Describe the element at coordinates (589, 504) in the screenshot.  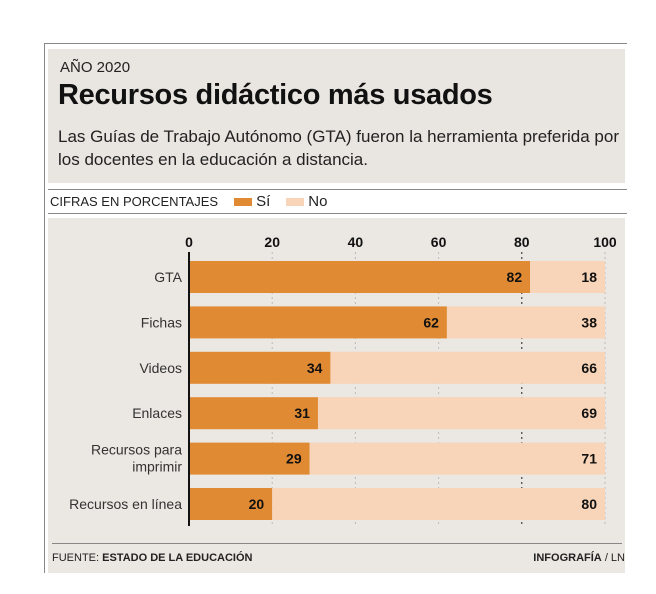
I see `data-label-no: 80` at that location.